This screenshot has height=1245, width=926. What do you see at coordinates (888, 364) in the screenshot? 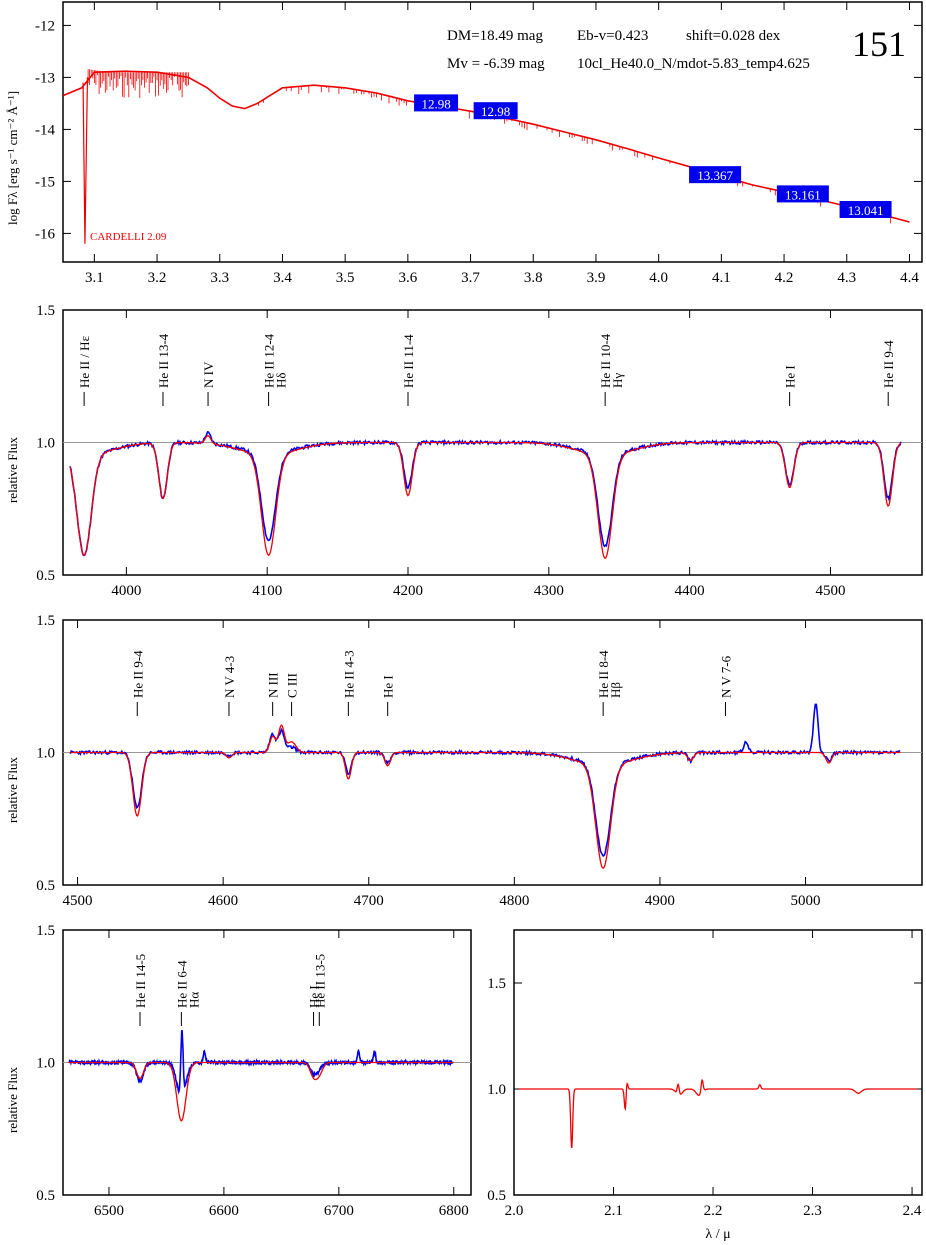
I see `spec1-line-label: He II 9-4` at bounding box center [888, 364].